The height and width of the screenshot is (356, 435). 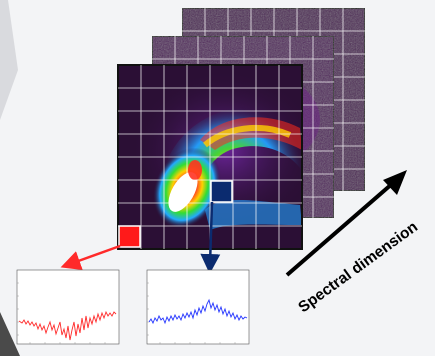 I want to click on background-shadow-bottom, so click(x=10, y=334).